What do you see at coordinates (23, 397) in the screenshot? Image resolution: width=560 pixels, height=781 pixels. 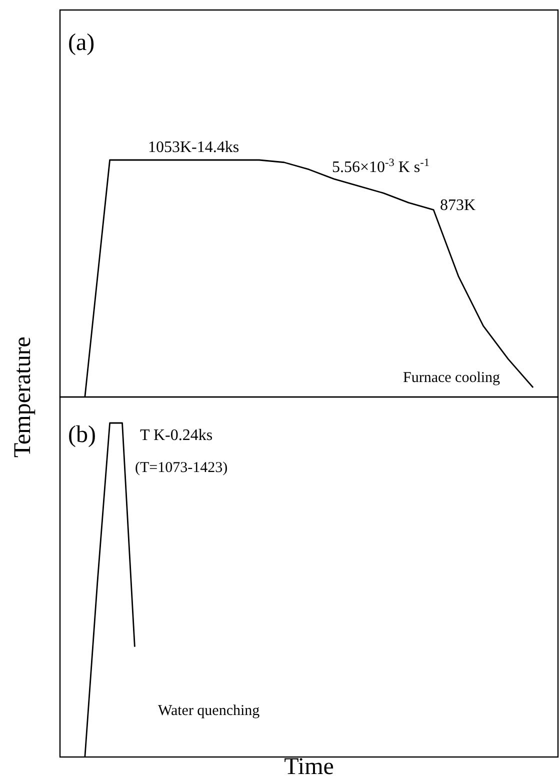 I see `y-axis-title: Temperature` at bounding box center [23, 397].